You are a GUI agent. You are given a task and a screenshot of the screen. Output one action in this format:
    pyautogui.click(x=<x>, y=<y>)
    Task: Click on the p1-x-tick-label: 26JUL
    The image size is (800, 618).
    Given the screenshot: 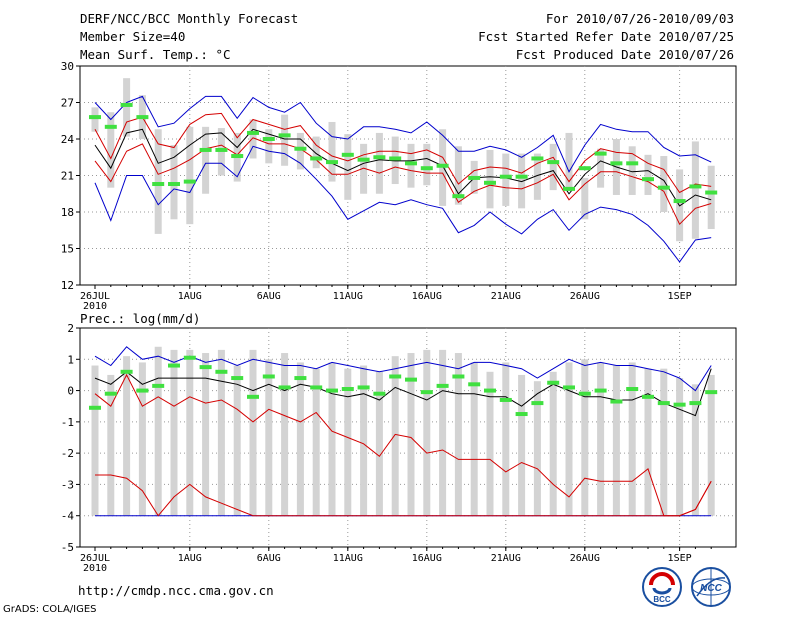 What is the action you would take?
    pyautogui.click(x=95, y=296)
    